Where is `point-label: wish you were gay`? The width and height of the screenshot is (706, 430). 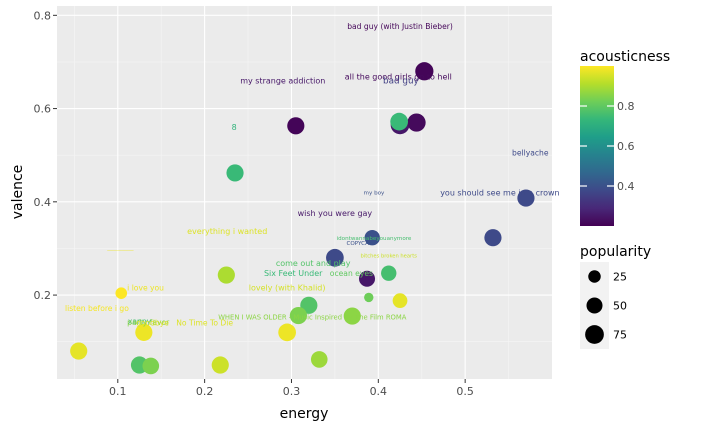
point-label: wish you were gay is located at coordinates (335, 213).